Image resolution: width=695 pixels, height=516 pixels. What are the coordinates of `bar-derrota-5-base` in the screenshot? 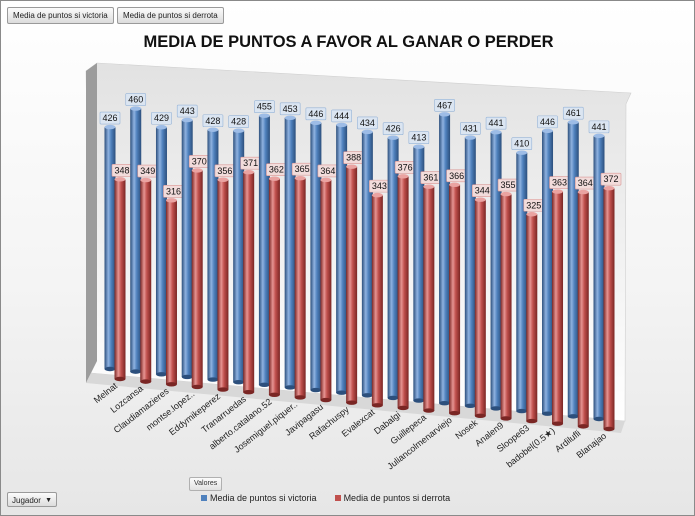 It's located at (249, 392).